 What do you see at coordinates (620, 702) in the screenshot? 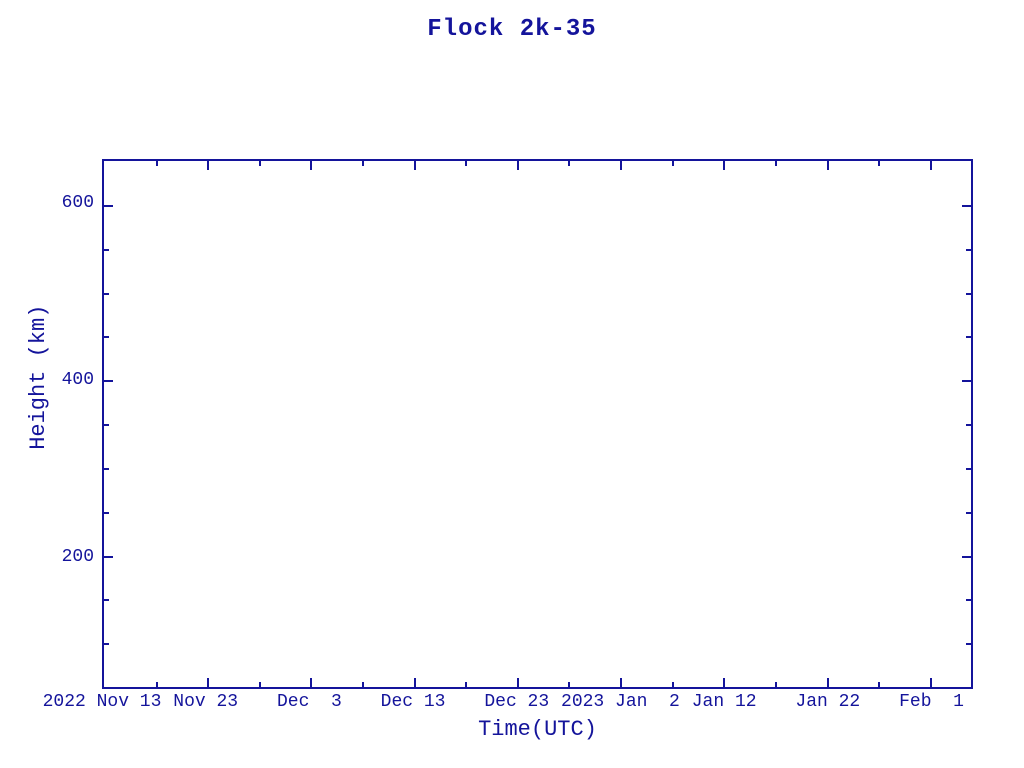
I see `x-tick-label: 2023 Jan 2` at bounding box center [620, 702].